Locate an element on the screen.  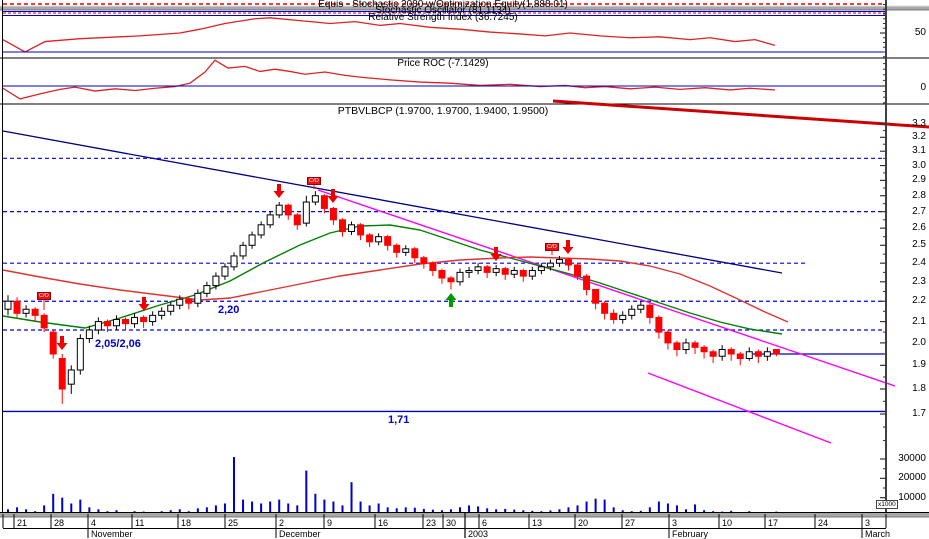
price-axis-label: 1.7 is located at coordinates (919, 413).